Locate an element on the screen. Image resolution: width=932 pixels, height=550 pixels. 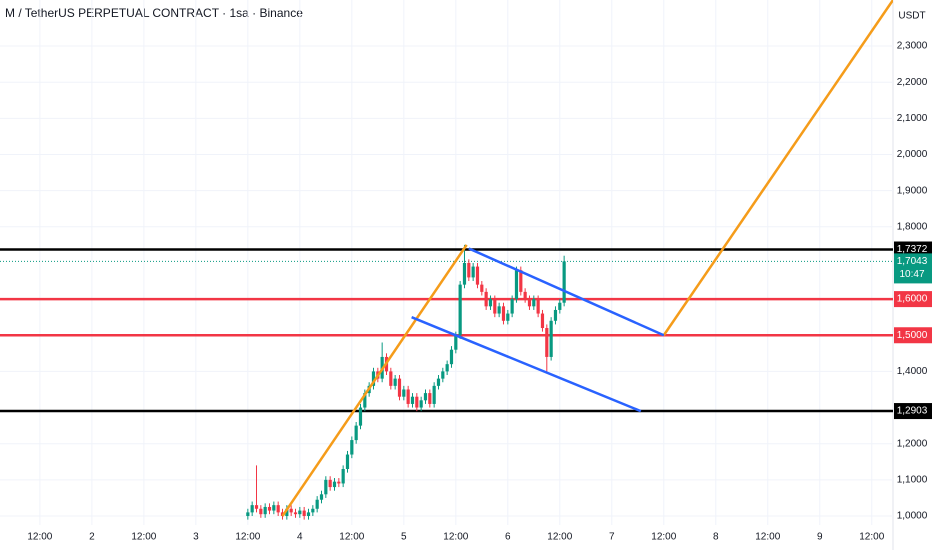
last-price-box is located at coordinates (913, 268).